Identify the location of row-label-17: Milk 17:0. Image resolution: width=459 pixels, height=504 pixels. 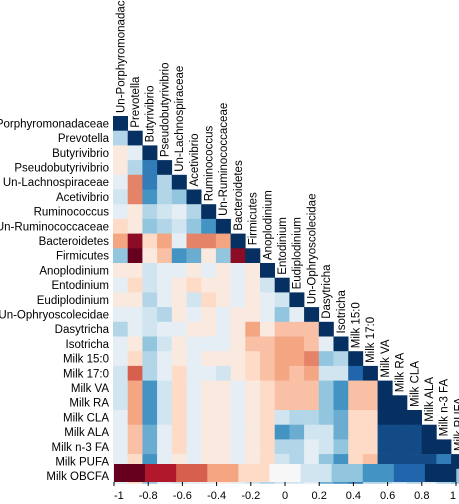
(86, 374).